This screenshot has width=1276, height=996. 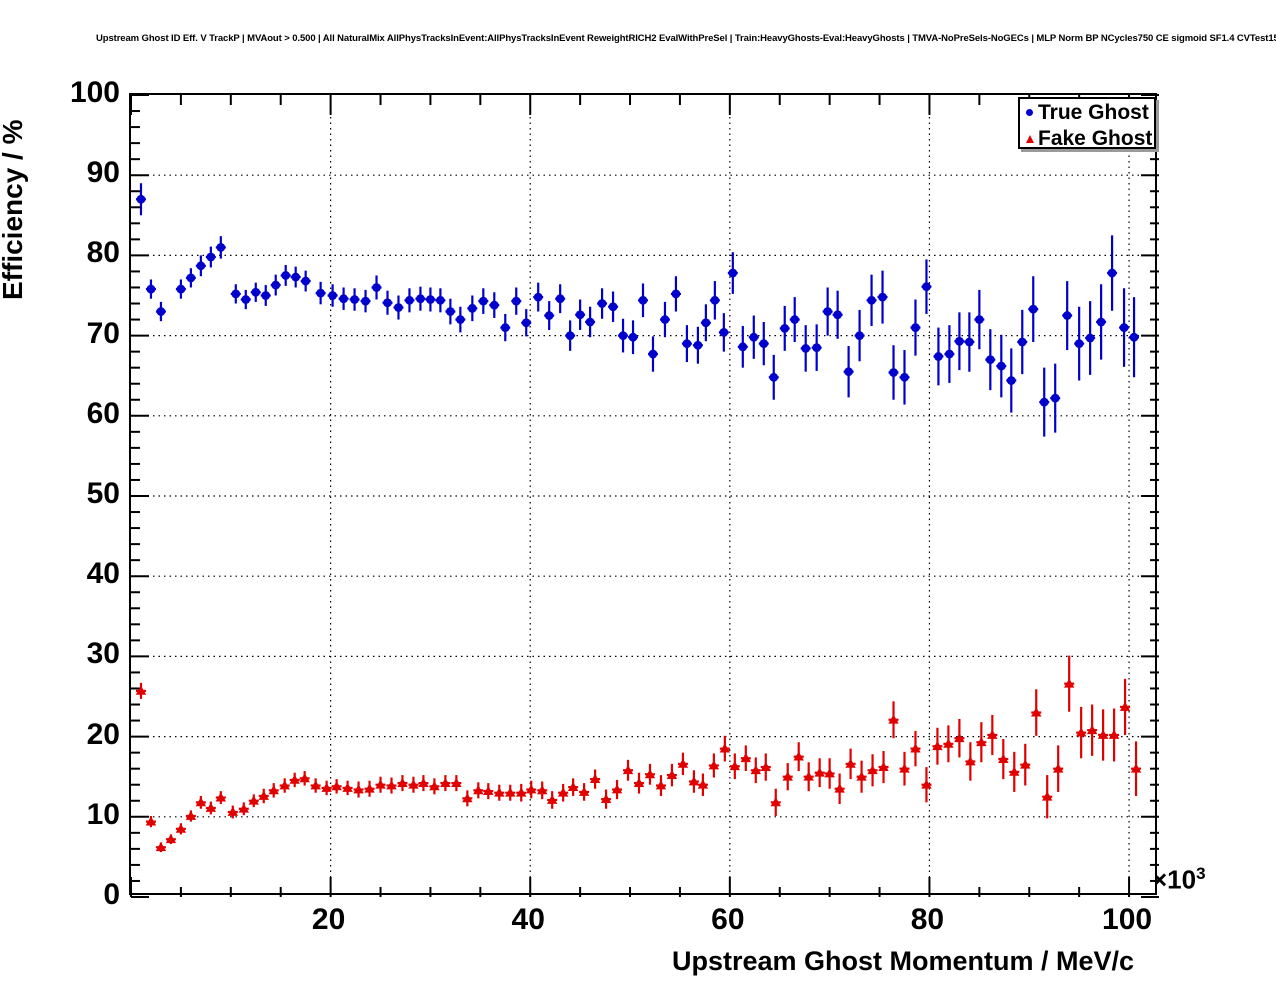 What do you see at coordinates (103, 333) in the screenshot?
I see `y-axis-tick-label: 70` at bounding box center [103, 333].